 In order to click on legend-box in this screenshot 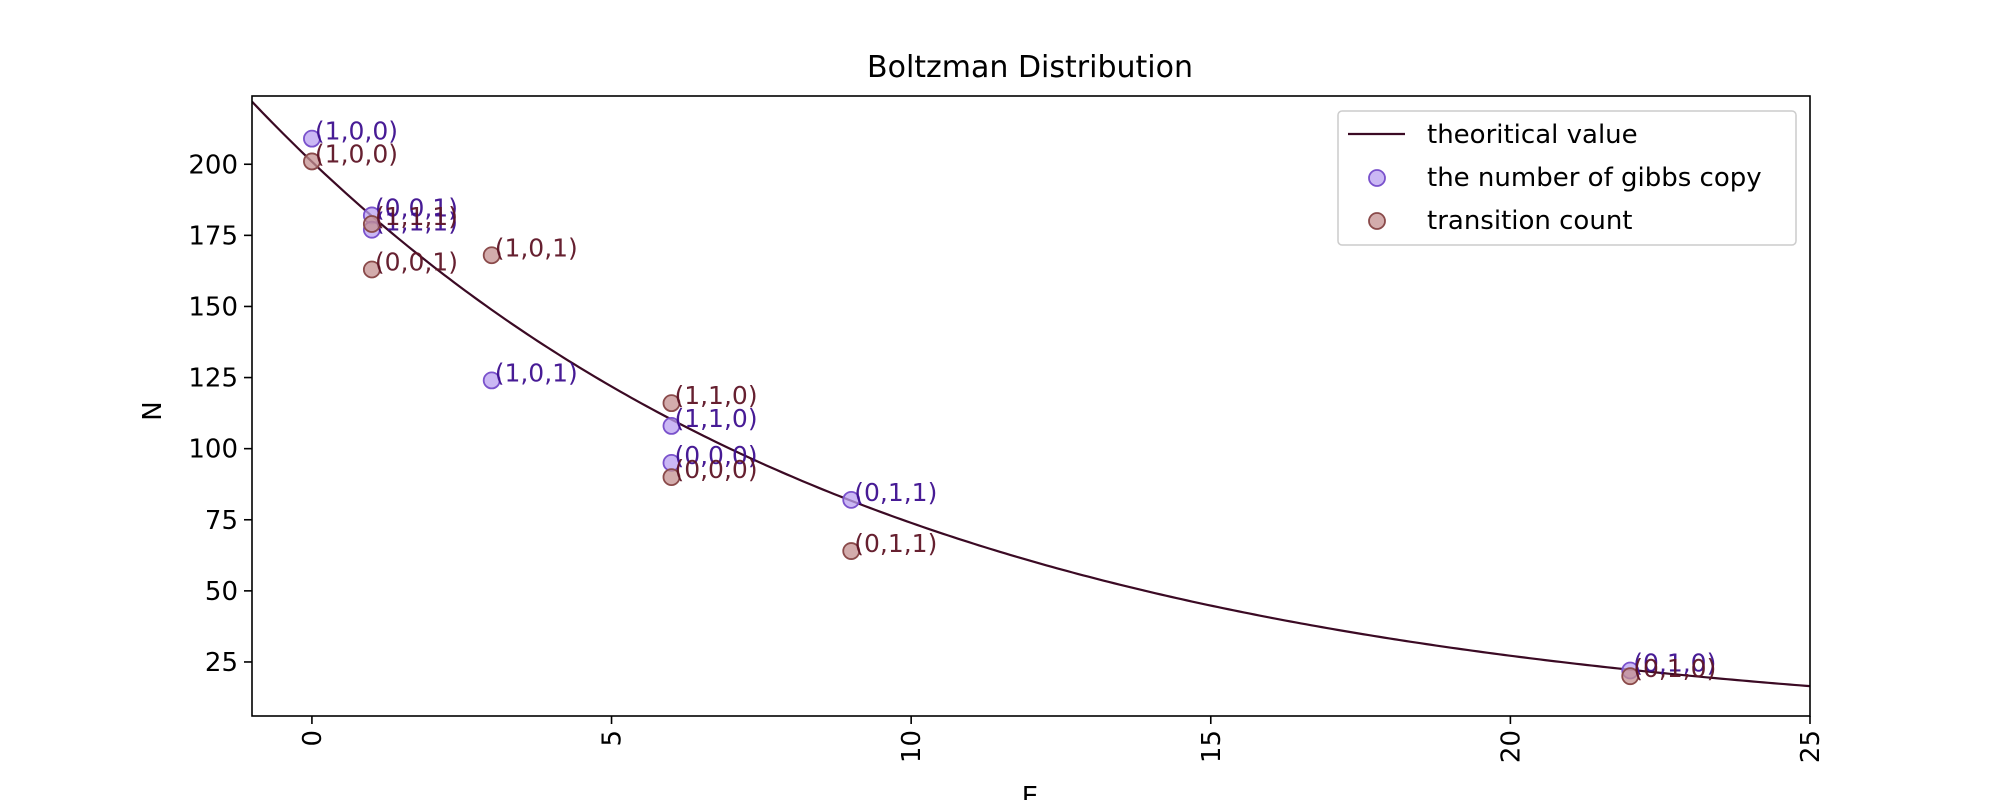, I will do `click(1567, 178)`.